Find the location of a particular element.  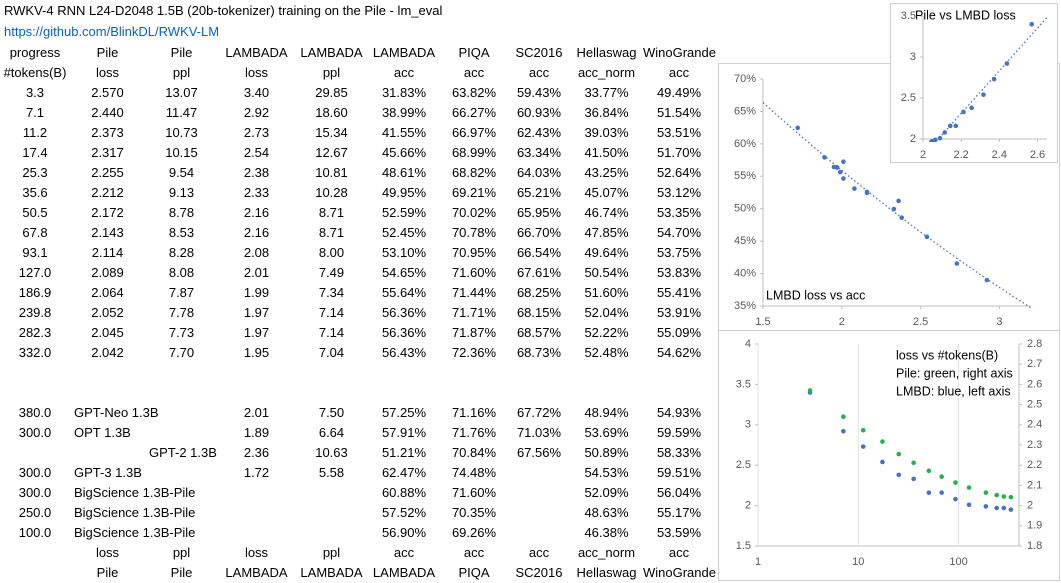

cell: 7.49 is located at coordinates (331, 272).